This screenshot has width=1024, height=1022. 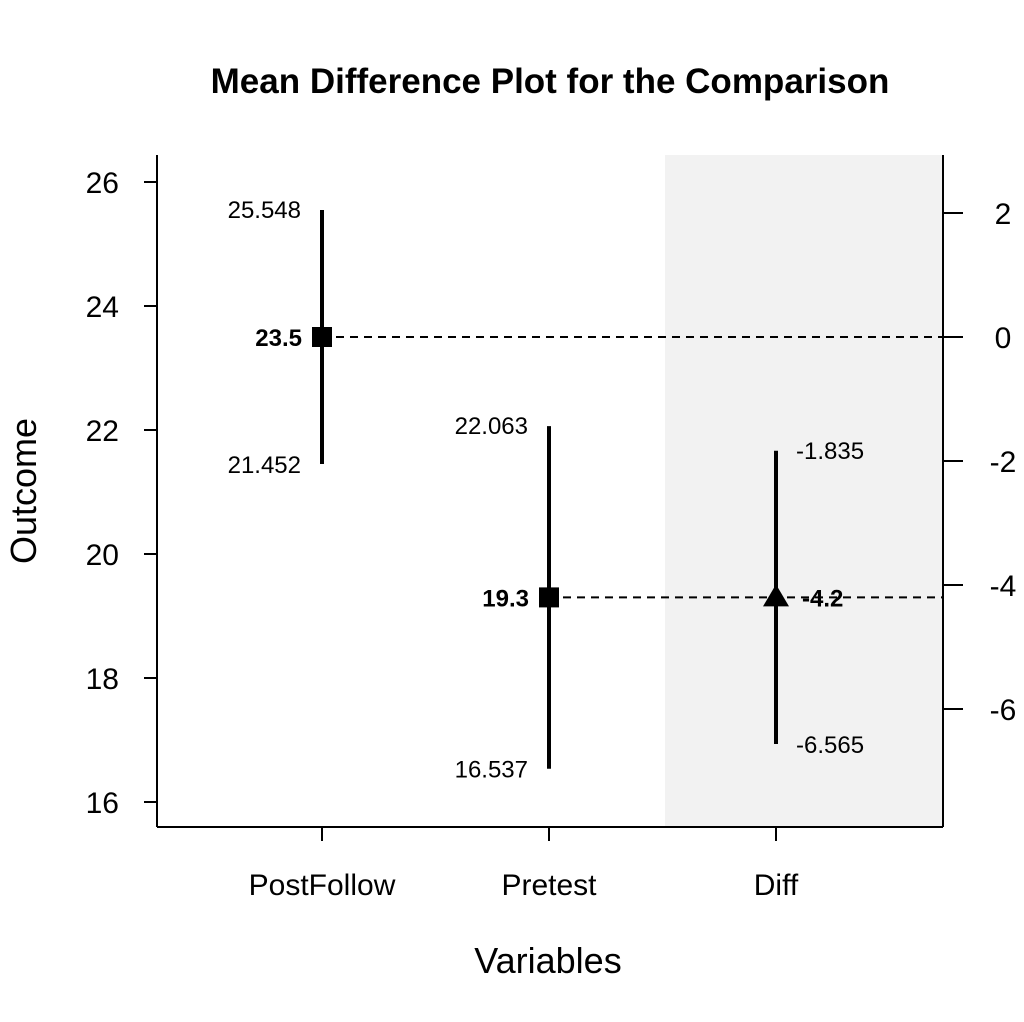 What do you see at coordinates (547, 960) in the screenshot?
I see `x-axis-label: Variables` at bounding box center [547, 960].